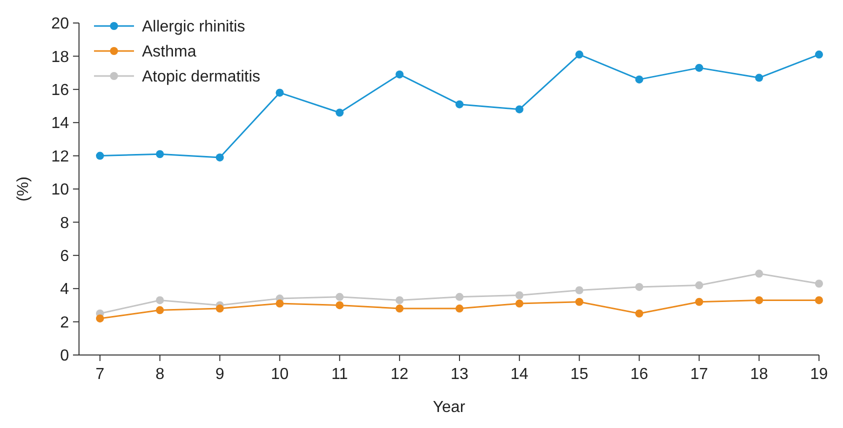  What do you see at coordinates (449, 407) in the screenshot?
I see `x-axis-title: Year` at bounding box center [449, 407].